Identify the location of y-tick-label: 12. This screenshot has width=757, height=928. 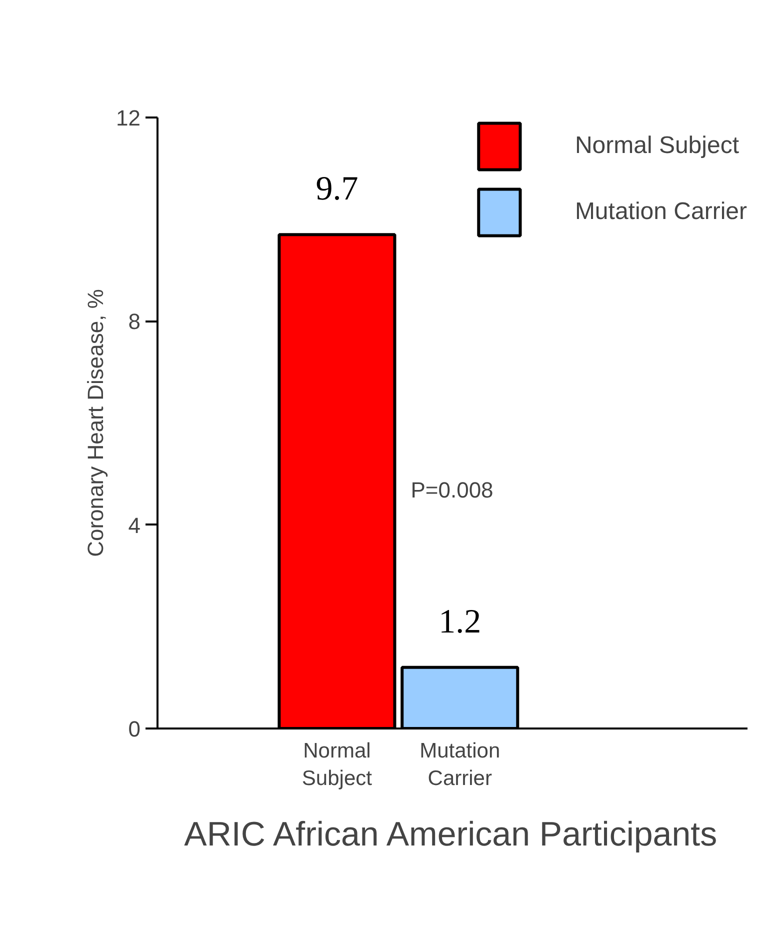
(128, 118).